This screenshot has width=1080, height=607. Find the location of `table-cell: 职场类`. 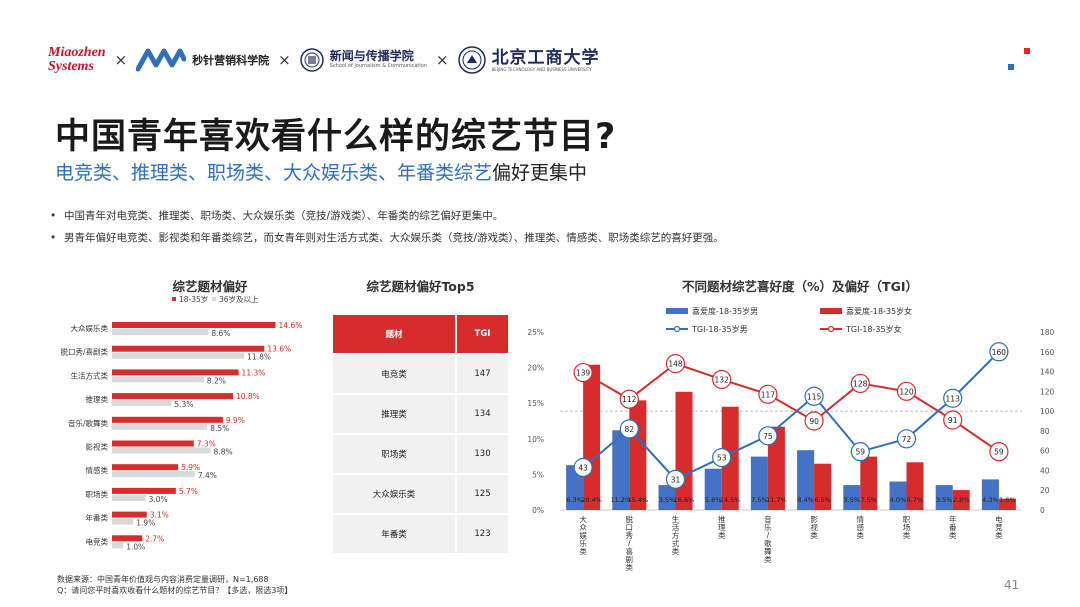

table-cell: 职场类 is located at coordinates (395, 453).